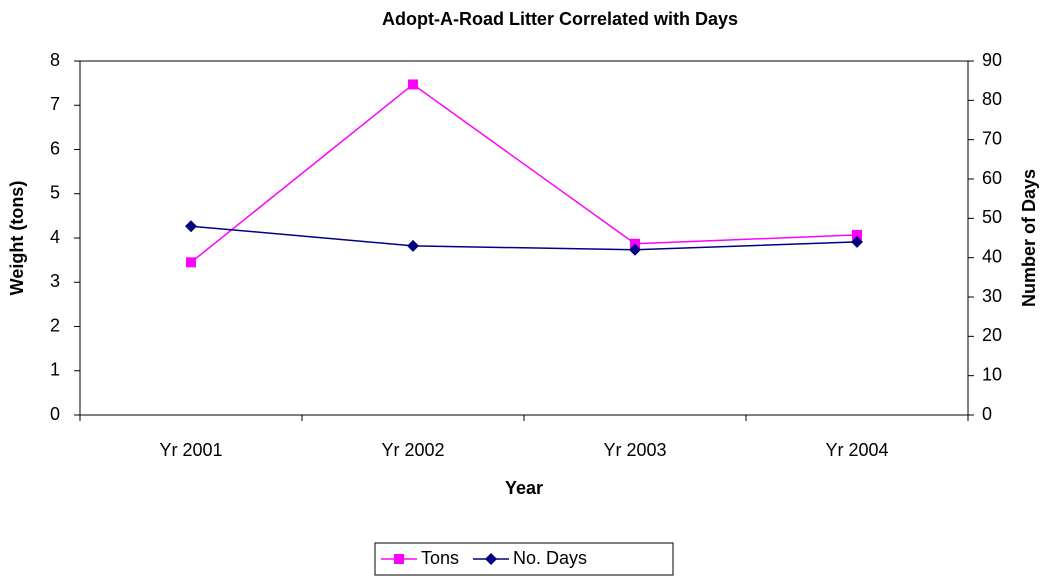 This screenshot has width=1051, height=576. What do you see at coordinates (17, 238) in the screenshot?
I see `y-axis-label: Weight (tons)` at bounding box center [17, 238].